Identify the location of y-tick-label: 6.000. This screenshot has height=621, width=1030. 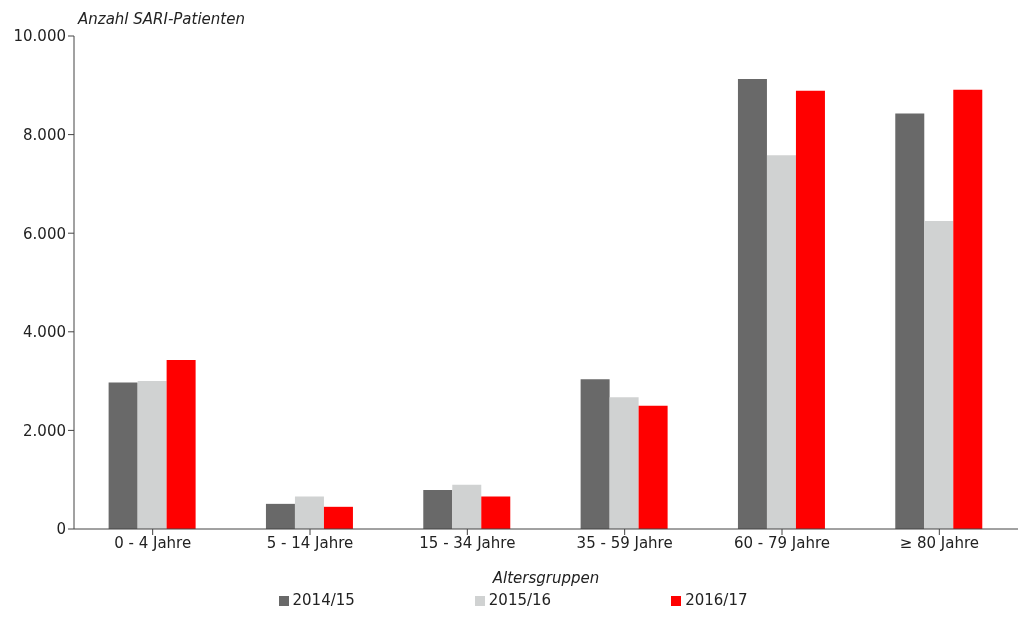
(44, 233).